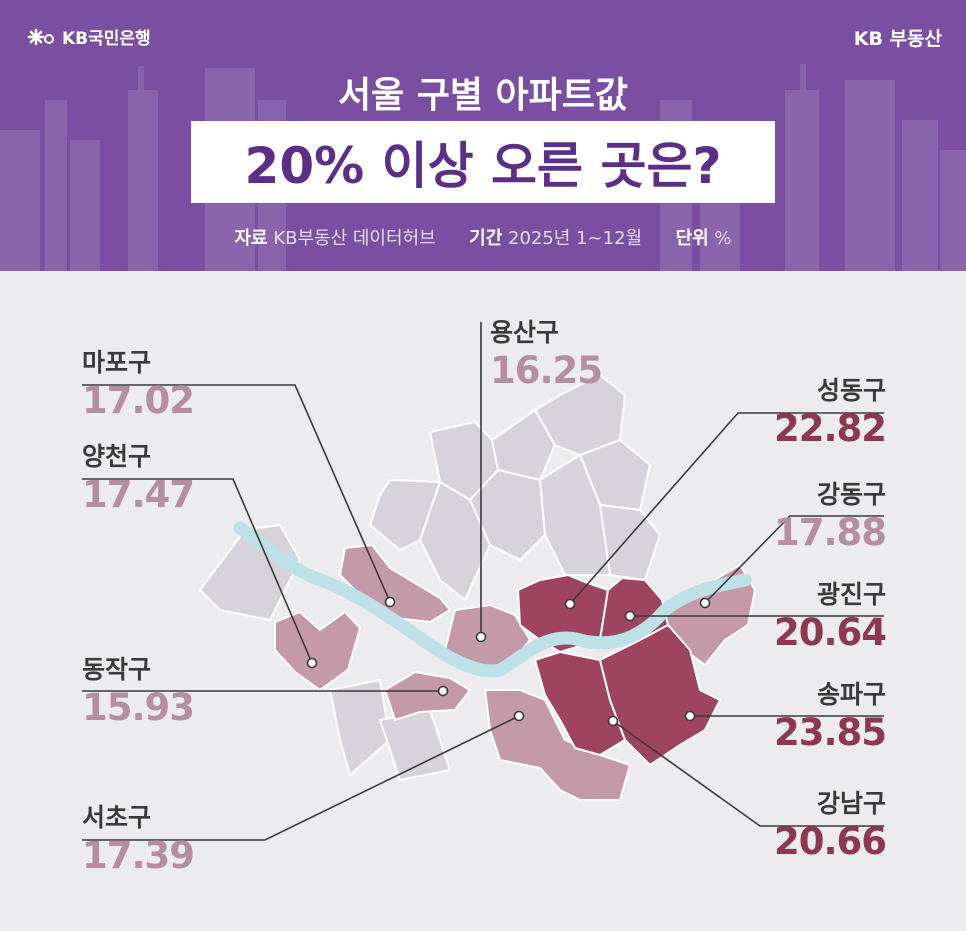 This screenshot has width=966, height=931. I want to click on dot-dongjak, so click(443, 691).